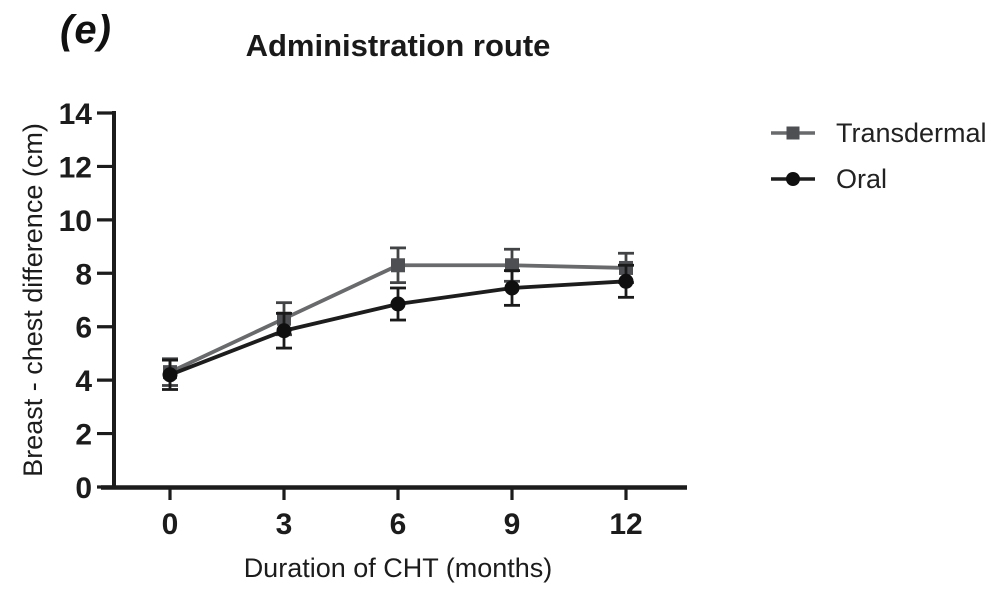 This screenshot has height=613, width=1008. I want to click on y-tick-label-5: 10, so click(75, 221).